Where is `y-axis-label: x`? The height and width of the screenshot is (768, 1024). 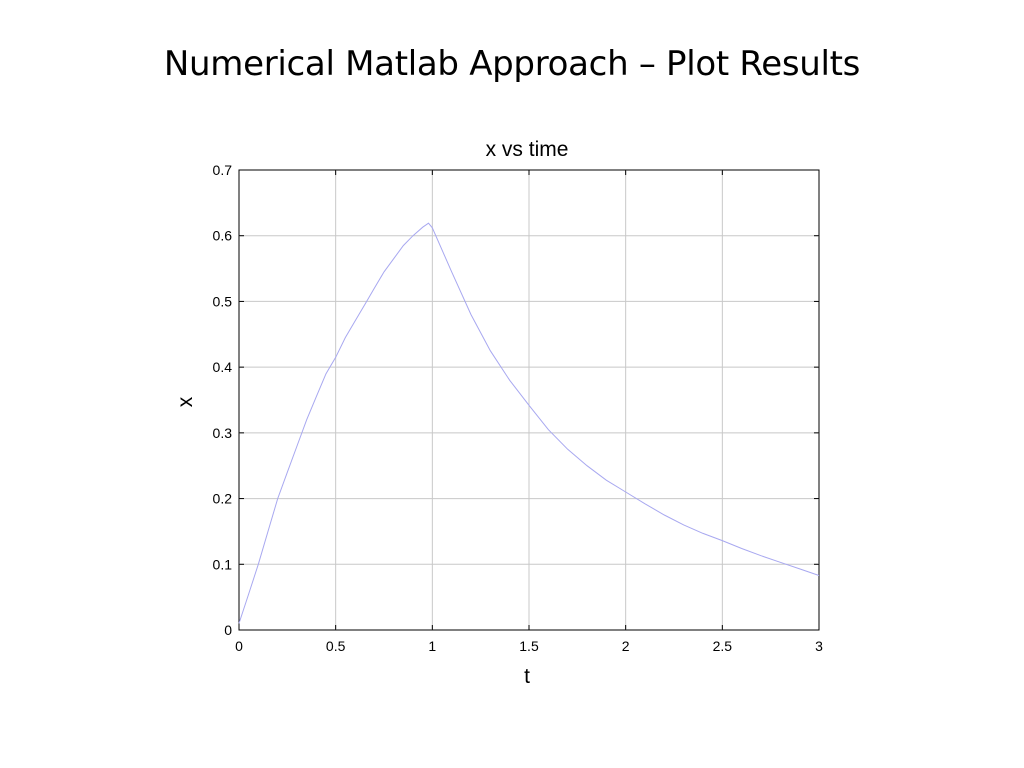
y-axis-label: x is located at coordinates (185, 401).